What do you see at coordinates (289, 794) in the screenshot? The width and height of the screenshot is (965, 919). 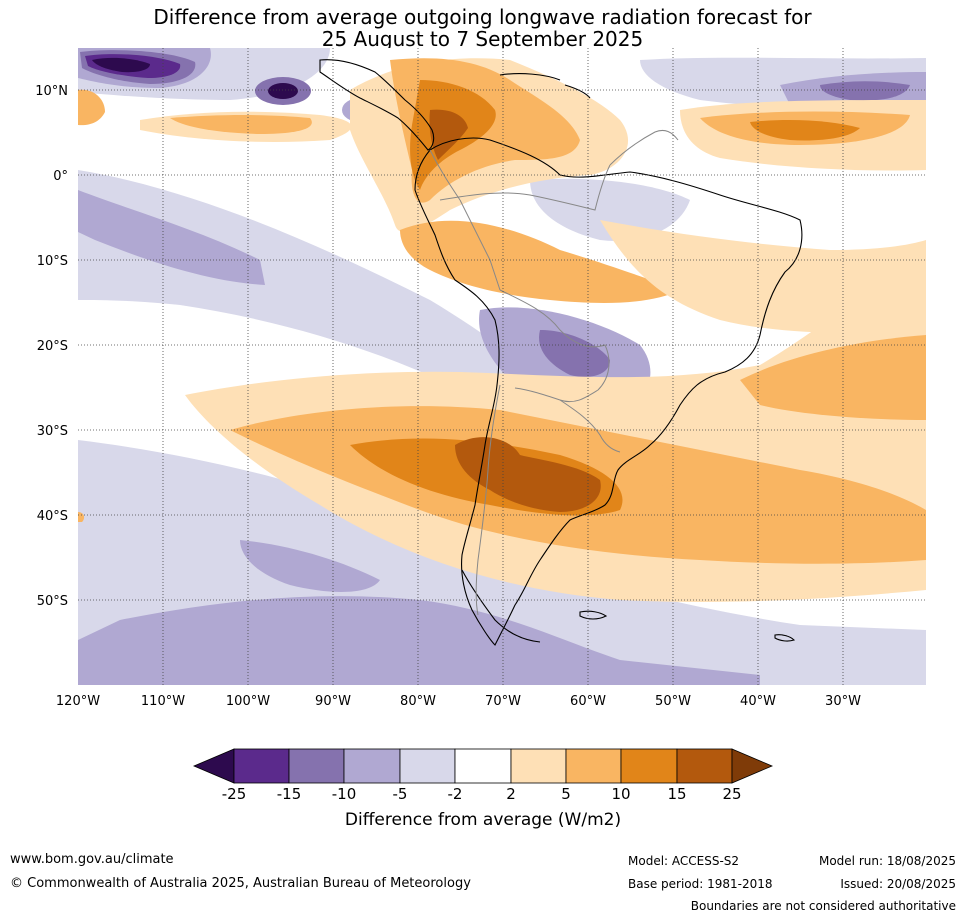 I see `colorbar-tick: -15` at bounding box center [289, 794].